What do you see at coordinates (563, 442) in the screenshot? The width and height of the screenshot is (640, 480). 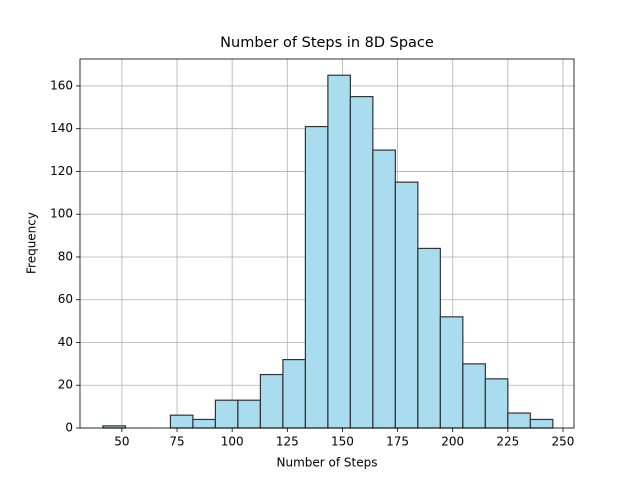 I see `x-tick-label: 250` at bounding box center [563, 442].